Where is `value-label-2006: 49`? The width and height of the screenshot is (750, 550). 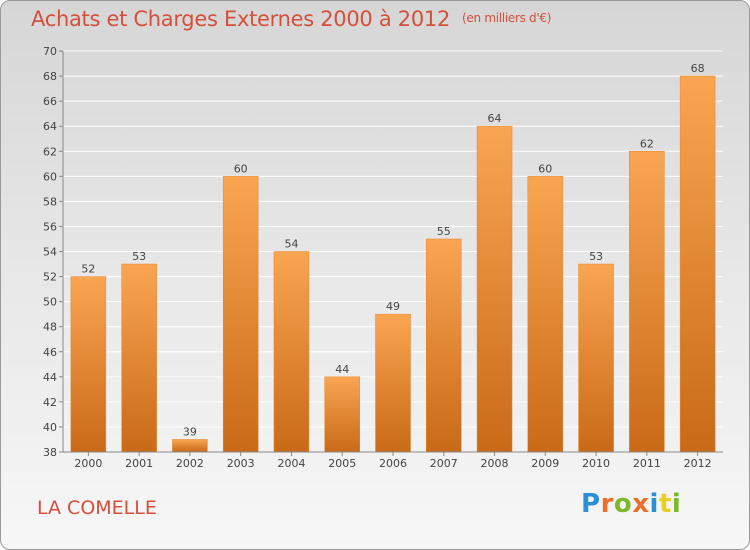
value-label-2006: 49 is located at coordinates (393, 306).